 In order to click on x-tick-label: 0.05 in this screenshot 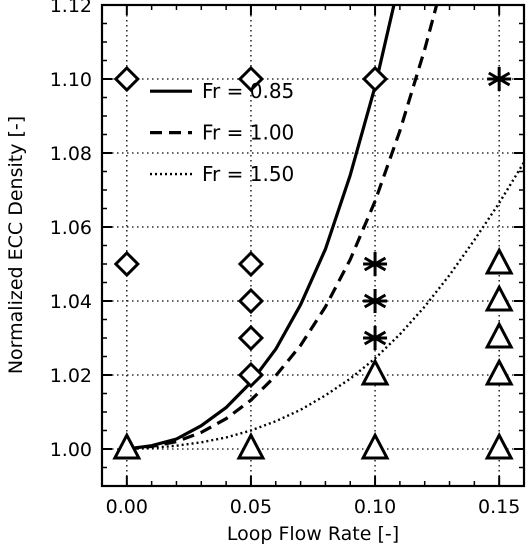, I will do `click(251, 507)`.